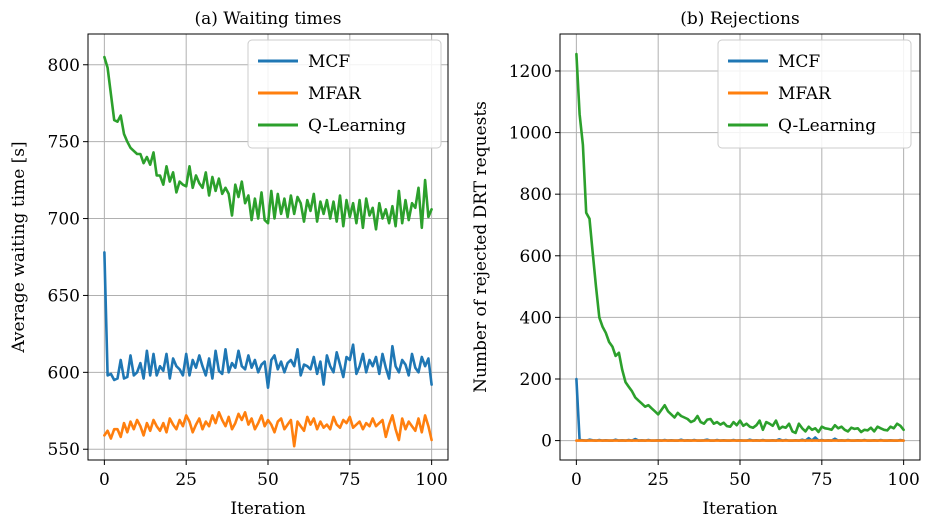 The image size is (925, 525). What do you see at coordinates (481, 247) in the screenshot?
I see `y-axis-label: Number of rejected DRT requests` at bounding box center [481, 247].